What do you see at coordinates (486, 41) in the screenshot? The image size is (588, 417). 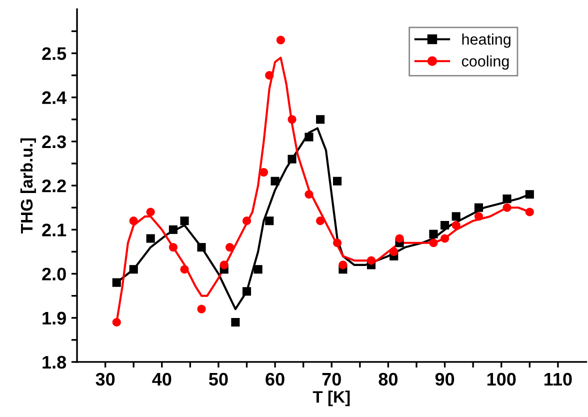 I see `legend-label: heating` at bounding box center [486, 41].